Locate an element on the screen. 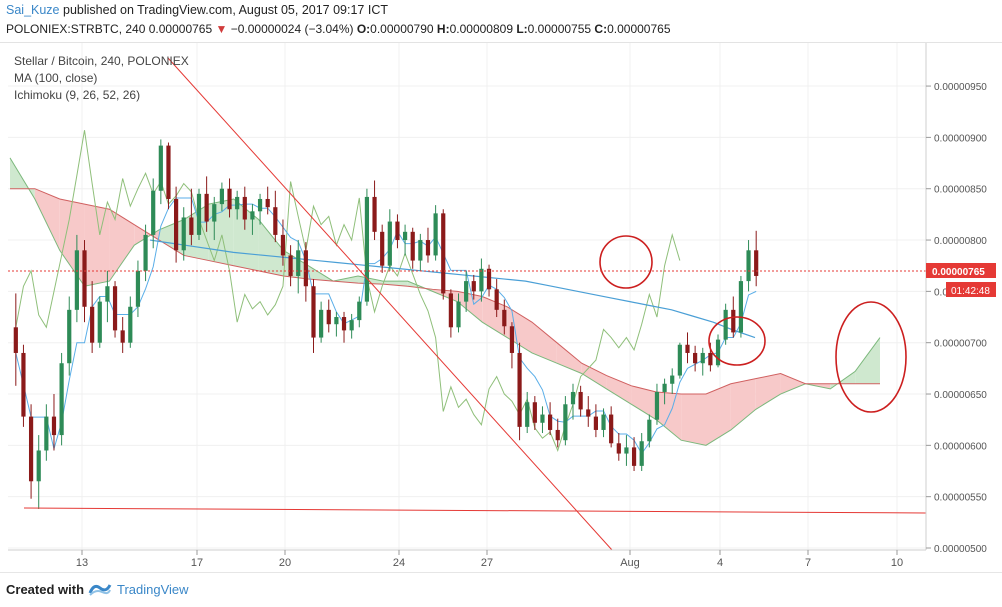  legend-ichimoku: Ichimoku (9, 26, 52, 26) is located at coordinates (77, 95).